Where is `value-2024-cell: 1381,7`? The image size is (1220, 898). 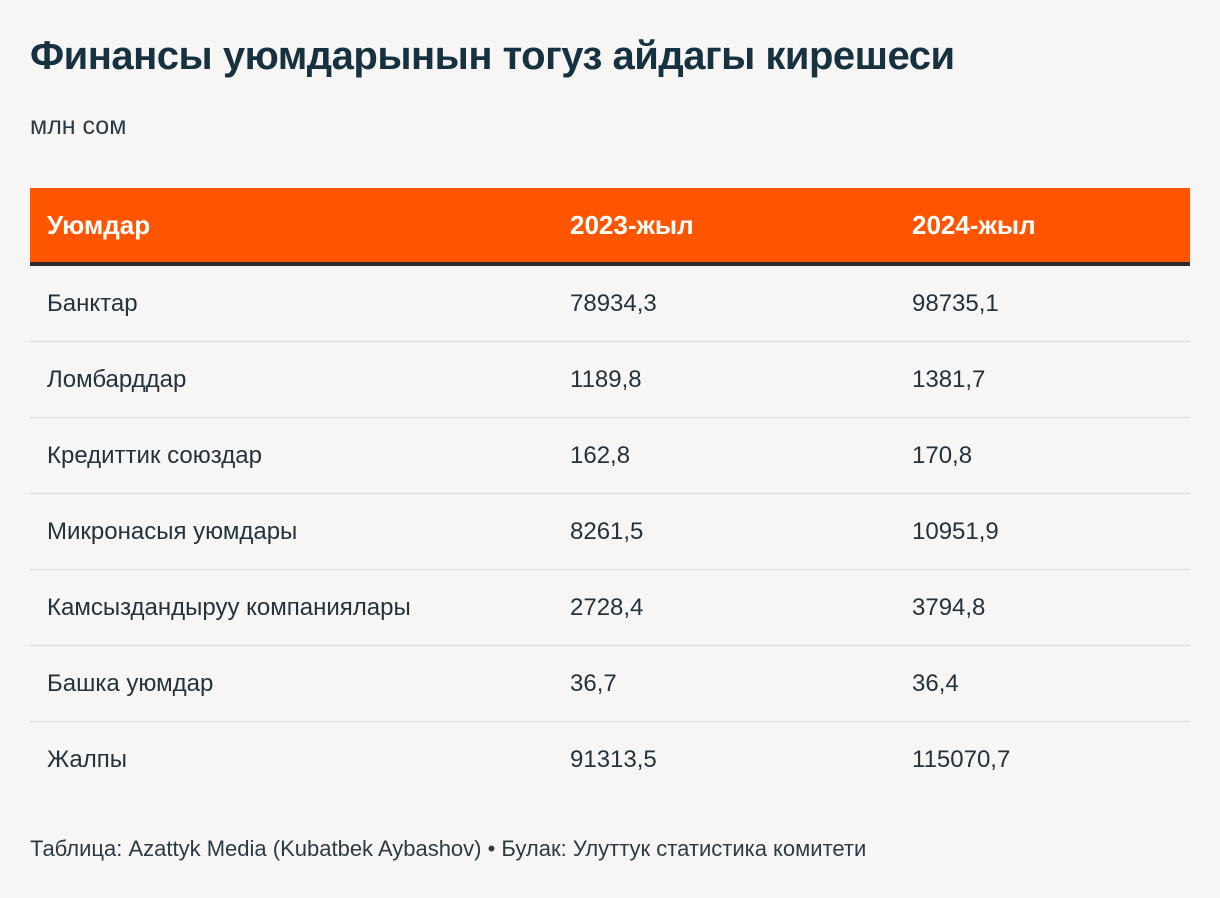 value-2024-cell: 1381,7 is located at coordinates (949, 379).